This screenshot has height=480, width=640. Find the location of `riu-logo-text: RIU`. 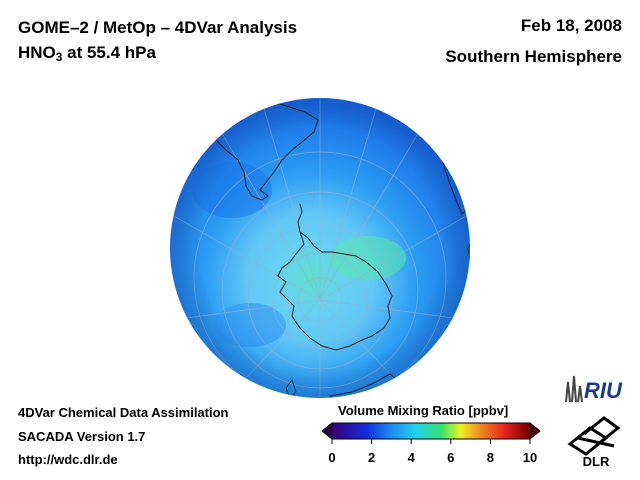

riu-logo-text: RIU is located at coordinates (603, 390).